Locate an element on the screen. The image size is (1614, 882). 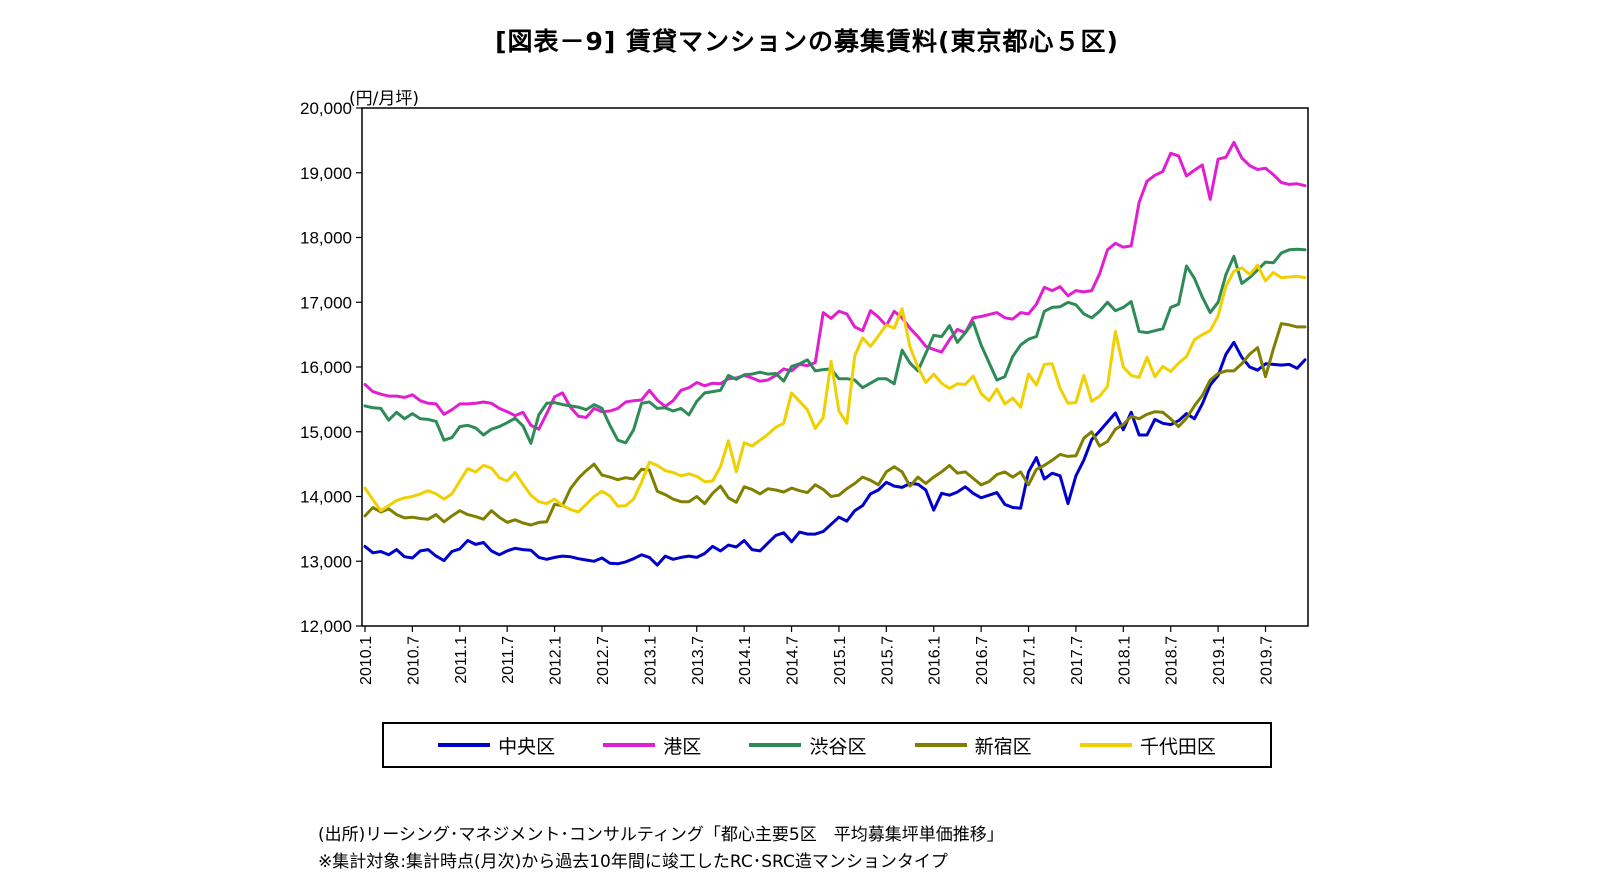
x-tick-label: 2019.1 is located at coordinates (1219, 660).